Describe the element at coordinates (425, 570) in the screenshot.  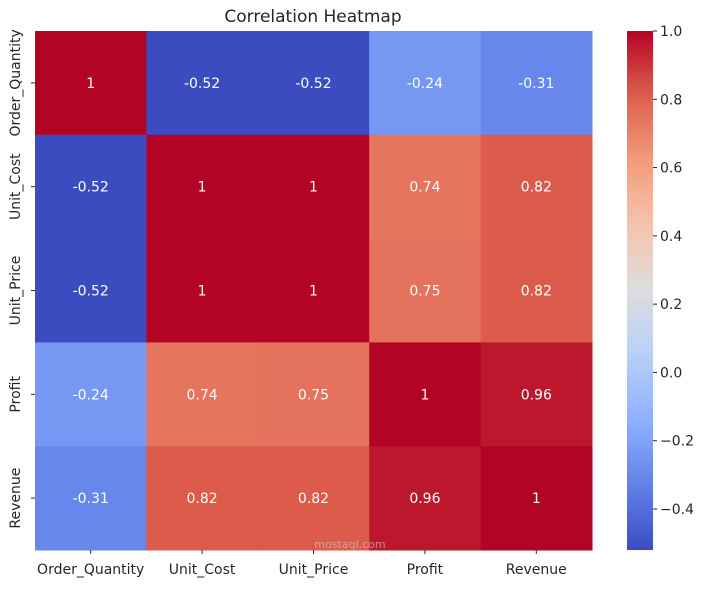
I see `x-tick-label: Profit` at that location.